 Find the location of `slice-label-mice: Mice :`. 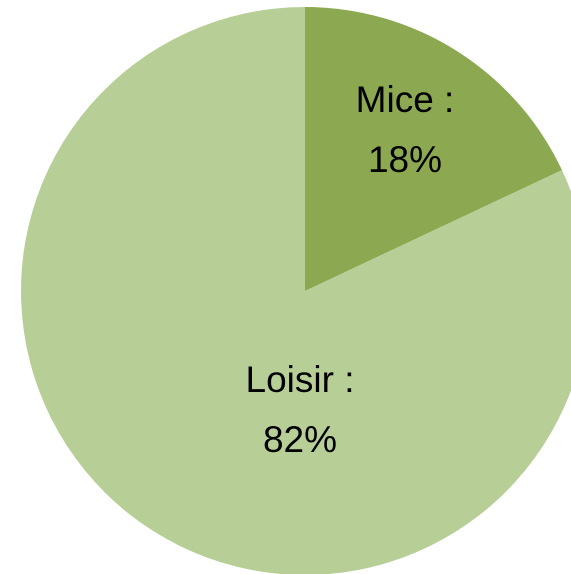

slice-label-mice: Mice : is located at coordinates (405, 99).